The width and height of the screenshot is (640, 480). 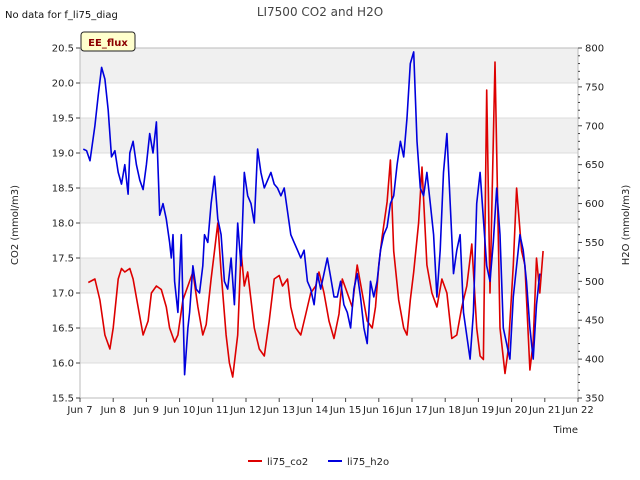 I want to click on y2-tick-label: 700, so click(x=594, y=126).